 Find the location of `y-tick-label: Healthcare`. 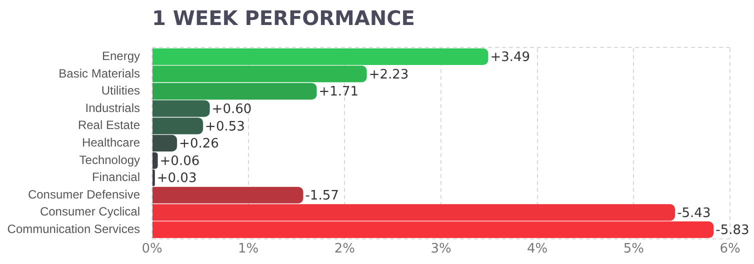

y-tick-label: Healthcare is located at coordinates (111, 143).